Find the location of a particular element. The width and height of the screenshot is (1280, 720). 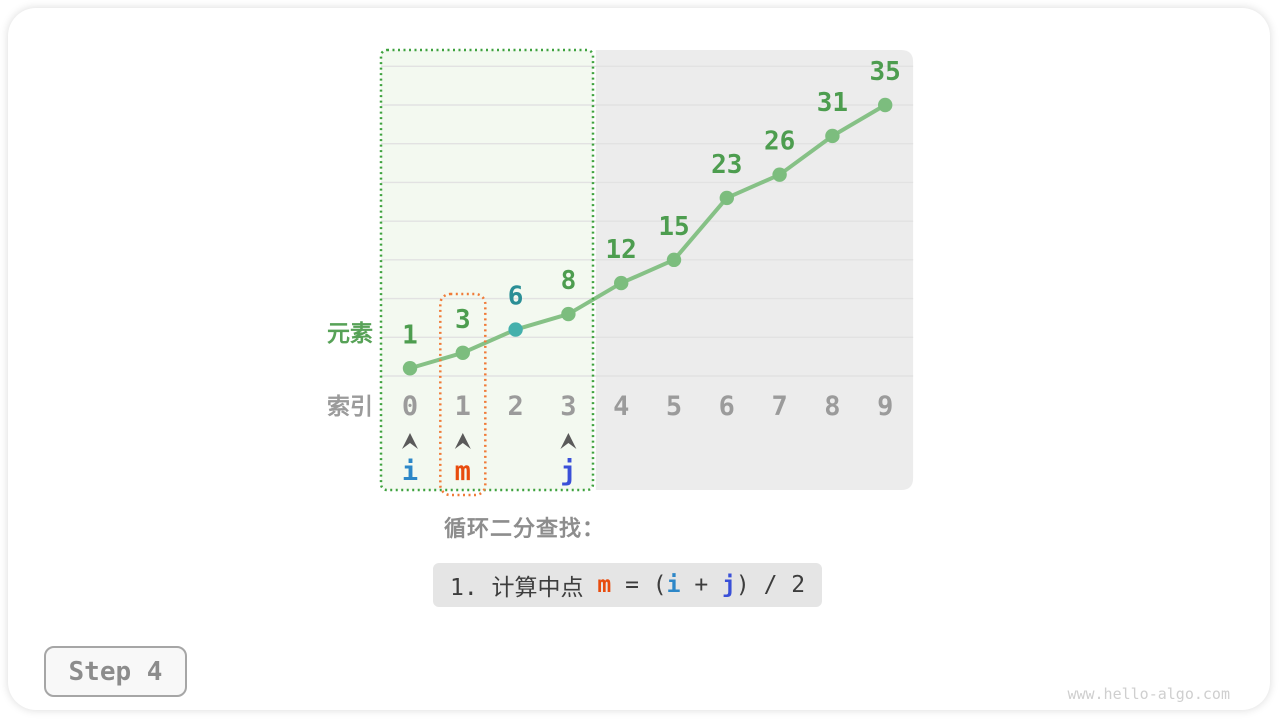

search-region-fill is located at coordinates (487, 270).